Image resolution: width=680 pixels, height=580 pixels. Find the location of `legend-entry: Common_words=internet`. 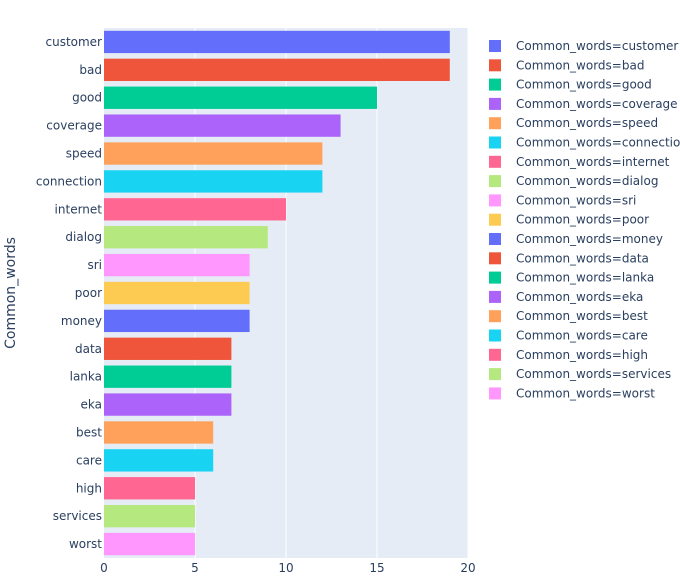

legend-entry: Common_words=internet is located at coordinates (593, 162).